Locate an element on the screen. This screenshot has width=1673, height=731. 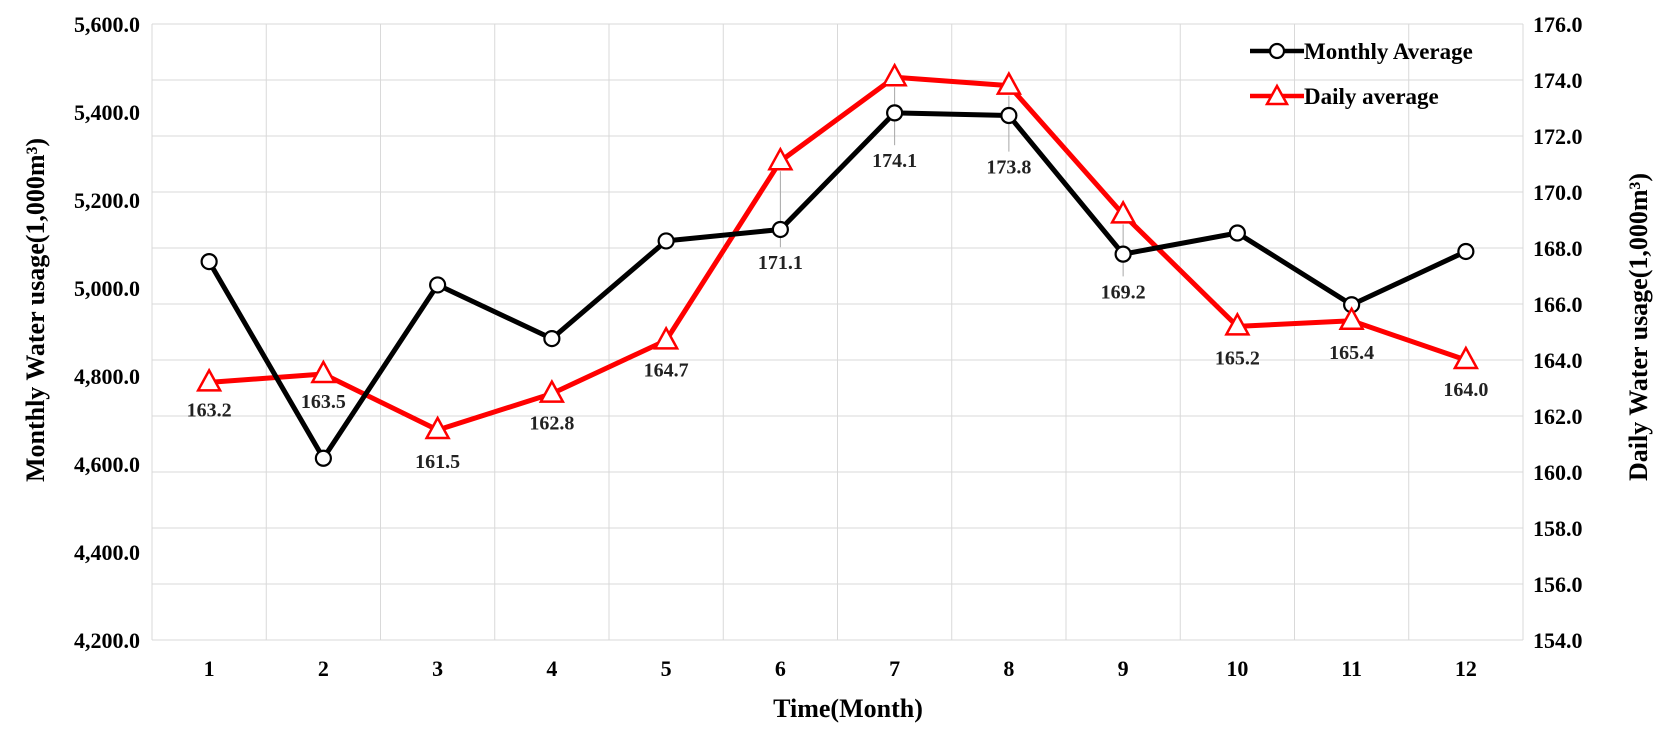
left-tick-label: 5,400.0 is located at coordinates (107, 112).